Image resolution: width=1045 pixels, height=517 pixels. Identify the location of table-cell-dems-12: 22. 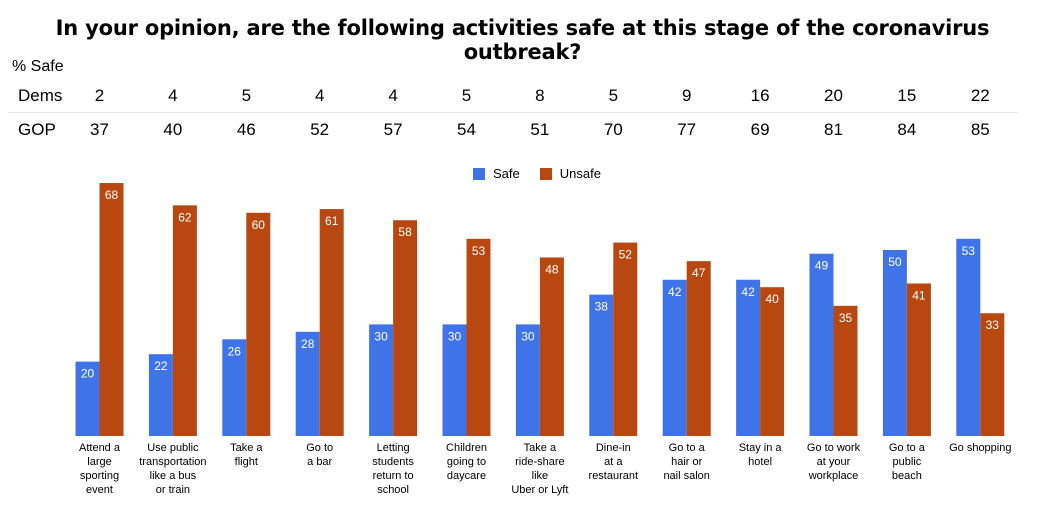
(980, 95).